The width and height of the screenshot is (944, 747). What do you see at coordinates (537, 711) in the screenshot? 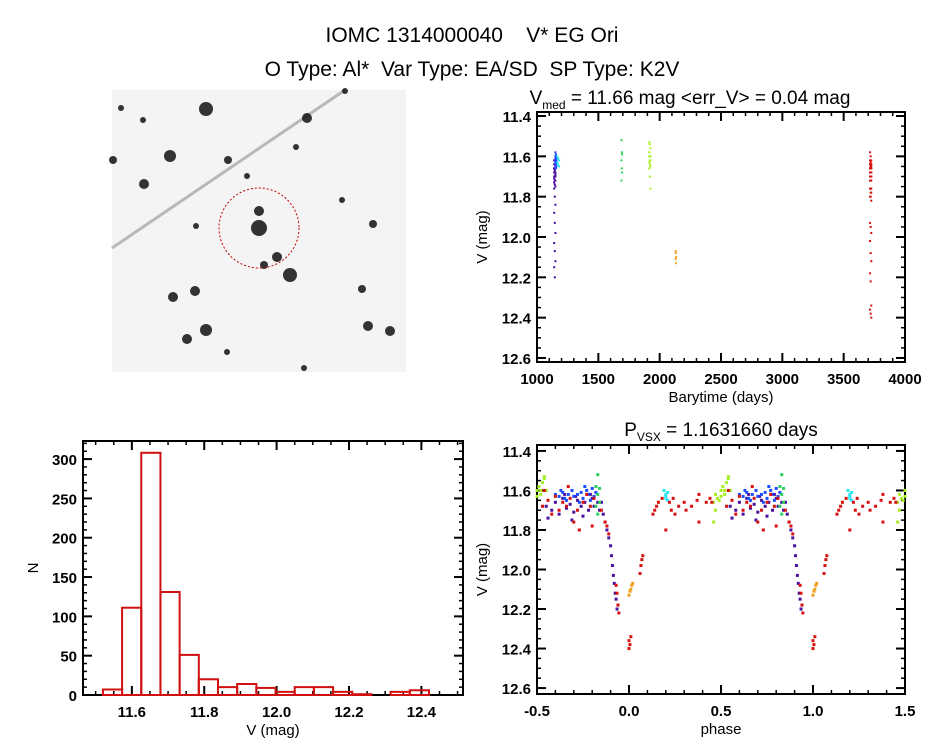
I see `x-tick-label: -0.5` at bounding box center [537, 711].